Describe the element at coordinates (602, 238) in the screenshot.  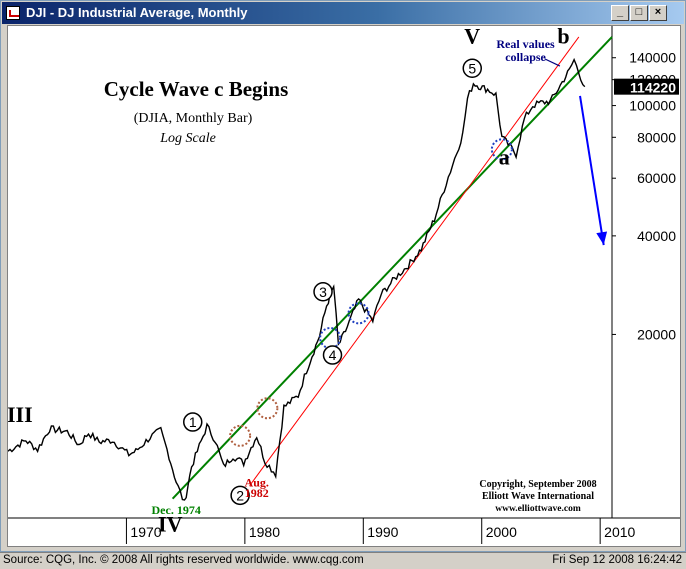
I see `projection-arrow-head` at that location.